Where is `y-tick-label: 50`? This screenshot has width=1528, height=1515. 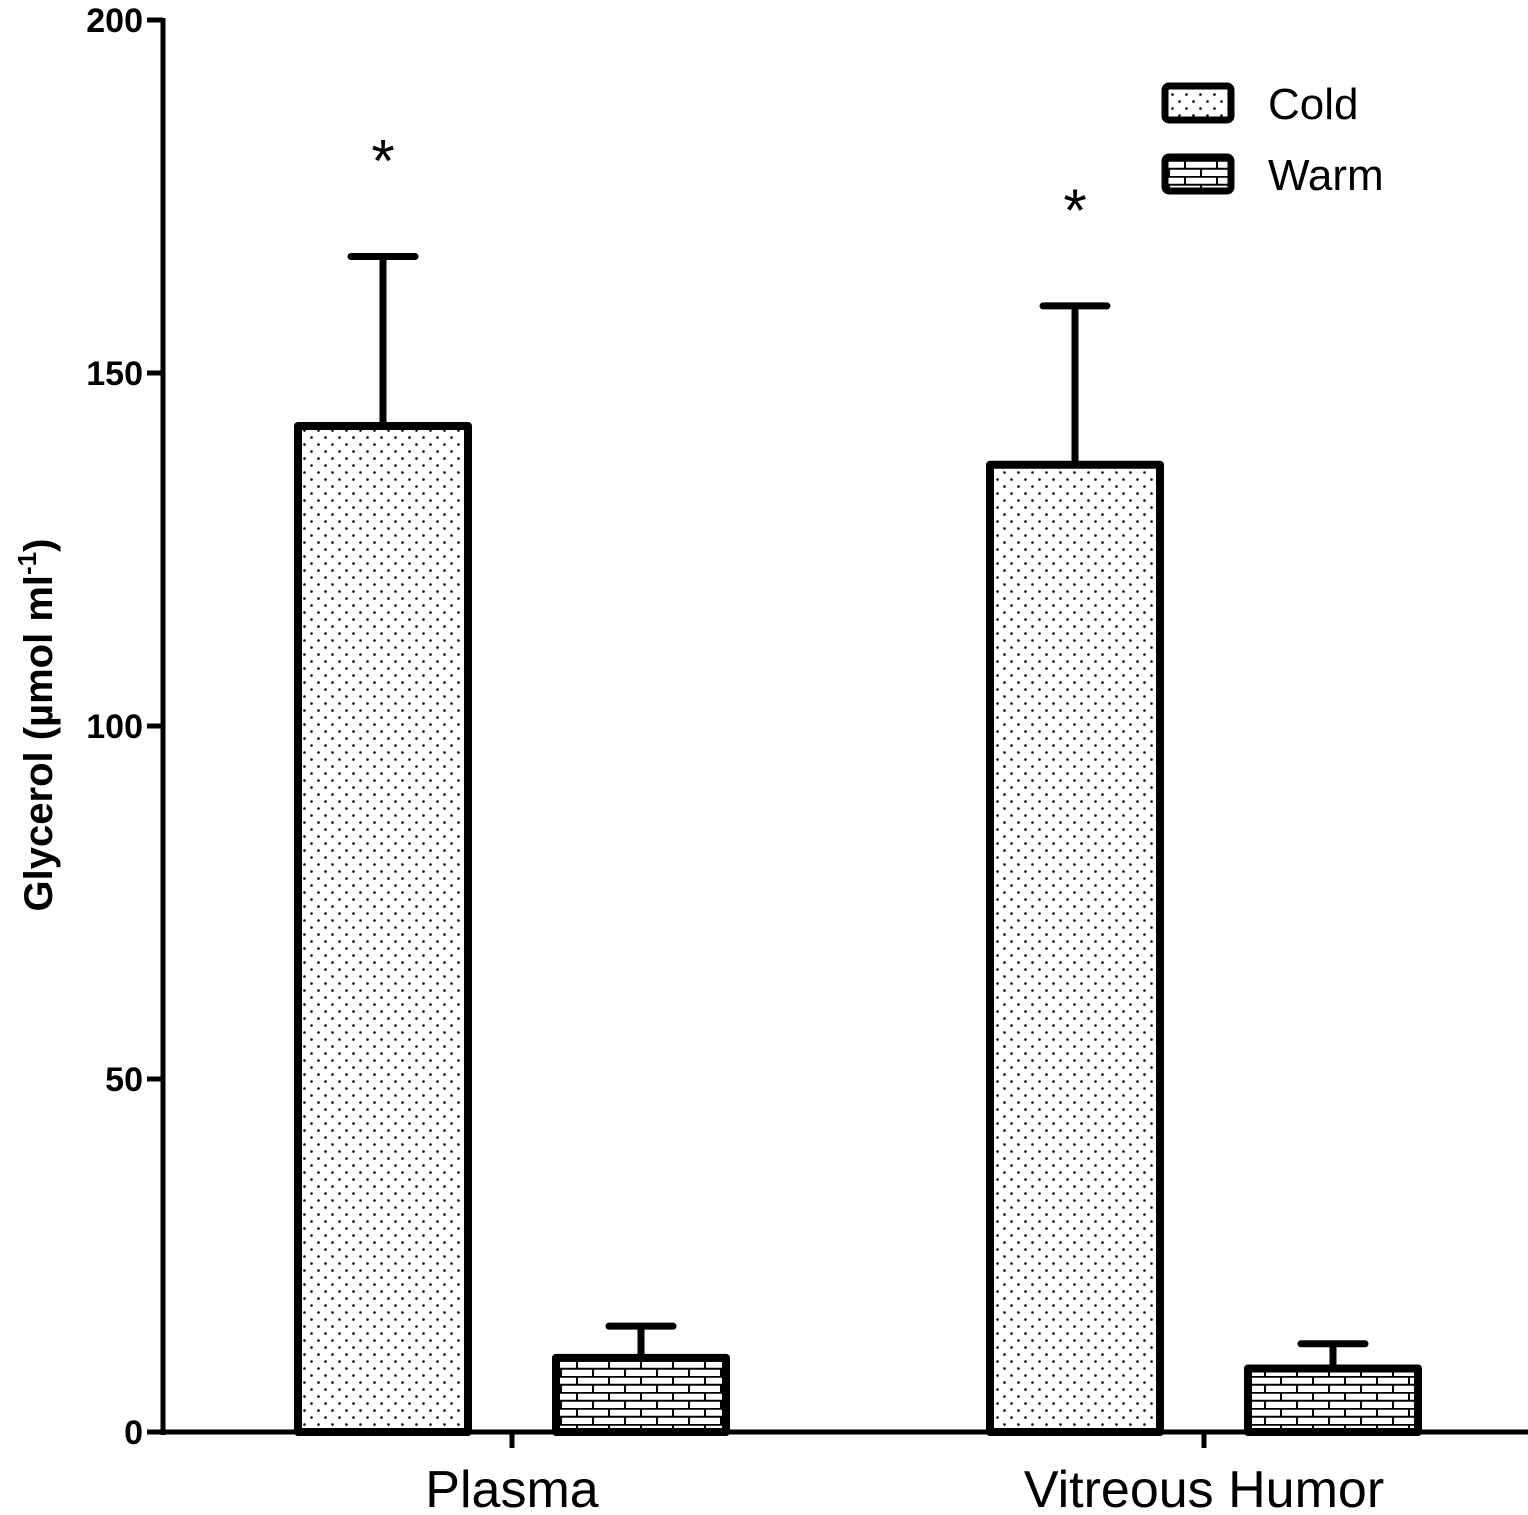
y-tick-label: 50 is located at coordinates (124, 1080).